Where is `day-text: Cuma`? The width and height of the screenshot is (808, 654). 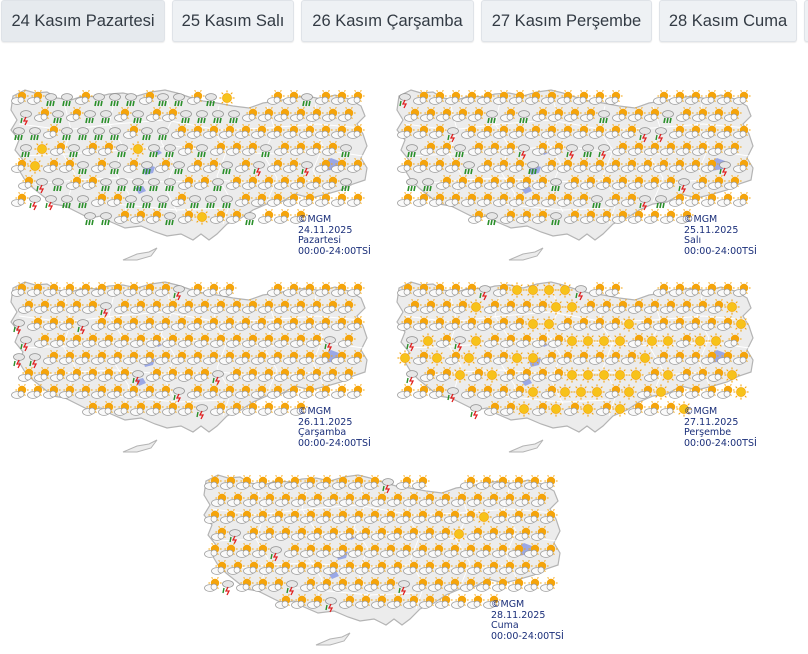
day-text: Cuma is located at coordinates (527, 626).